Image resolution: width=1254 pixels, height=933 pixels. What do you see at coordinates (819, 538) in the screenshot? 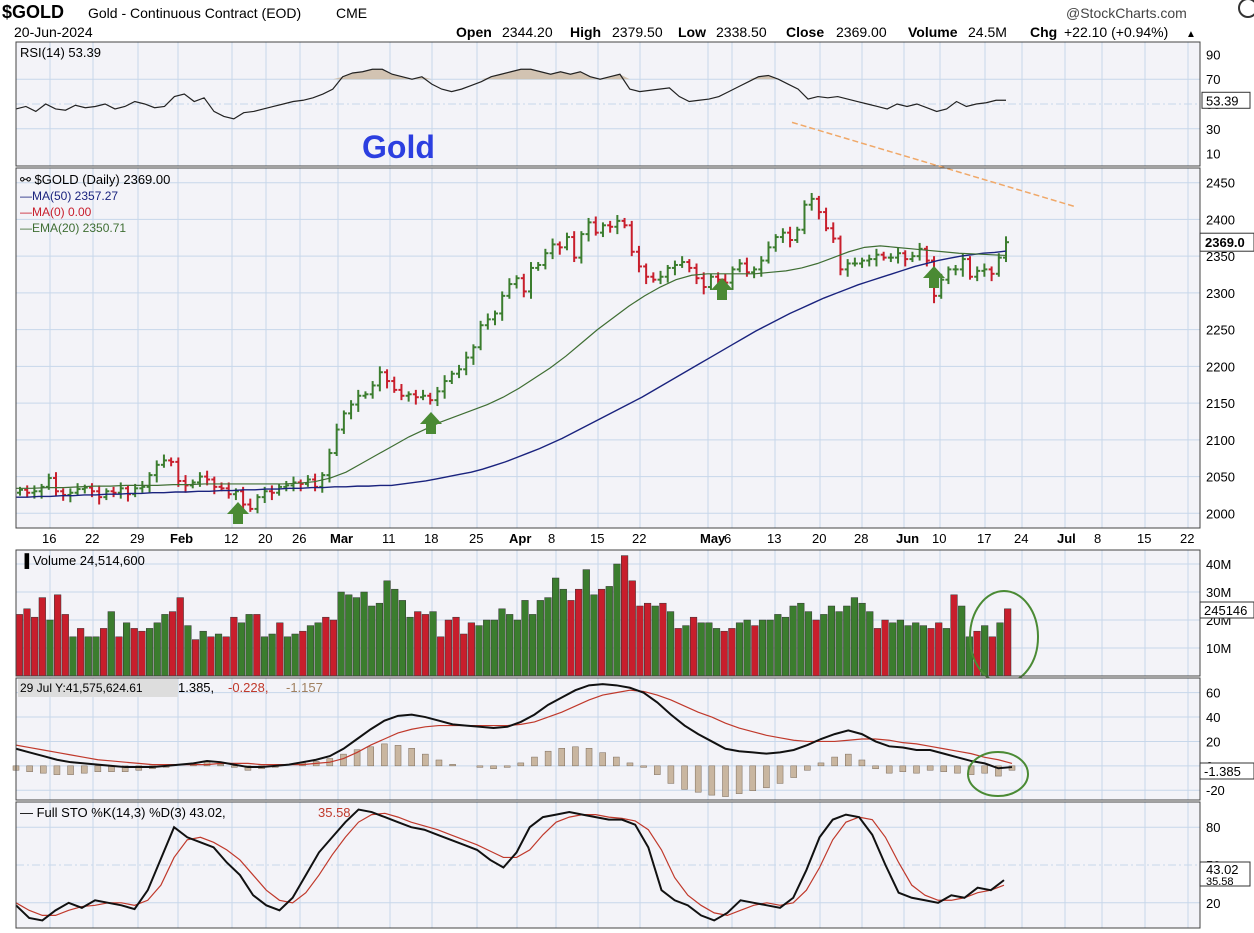
I see `price-xtick-18: 20` at bounding box center [819, 538].